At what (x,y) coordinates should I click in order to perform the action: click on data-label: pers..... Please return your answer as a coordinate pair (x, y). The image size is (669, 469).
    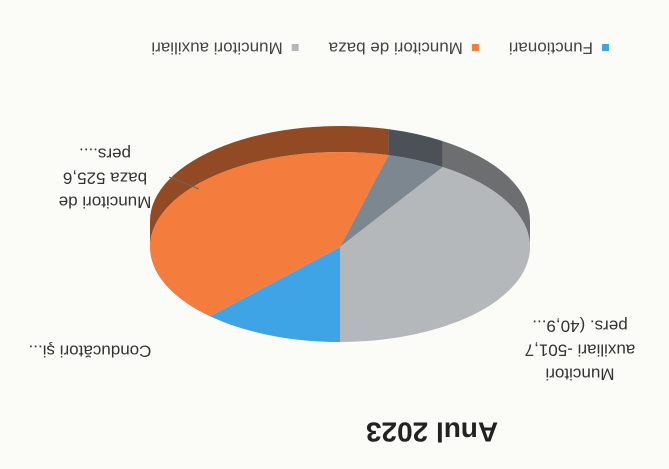
    Looking at the image, I should click on (105, 154).